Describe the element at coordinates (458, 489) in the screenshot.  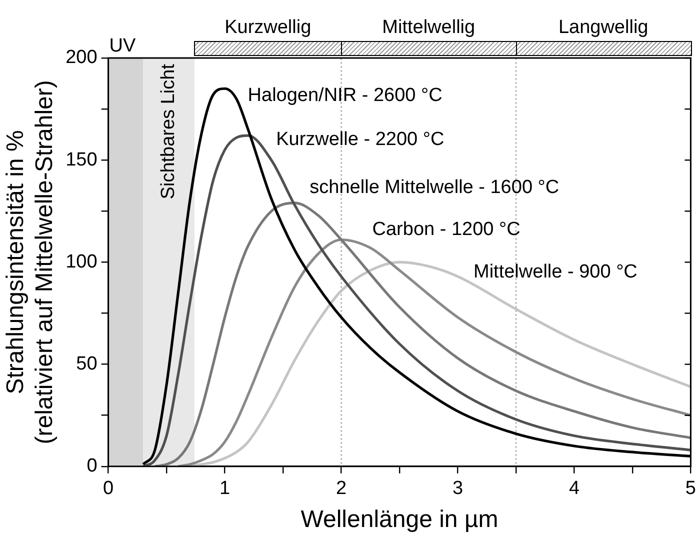
I see `x-tick-label: 3` at that location.